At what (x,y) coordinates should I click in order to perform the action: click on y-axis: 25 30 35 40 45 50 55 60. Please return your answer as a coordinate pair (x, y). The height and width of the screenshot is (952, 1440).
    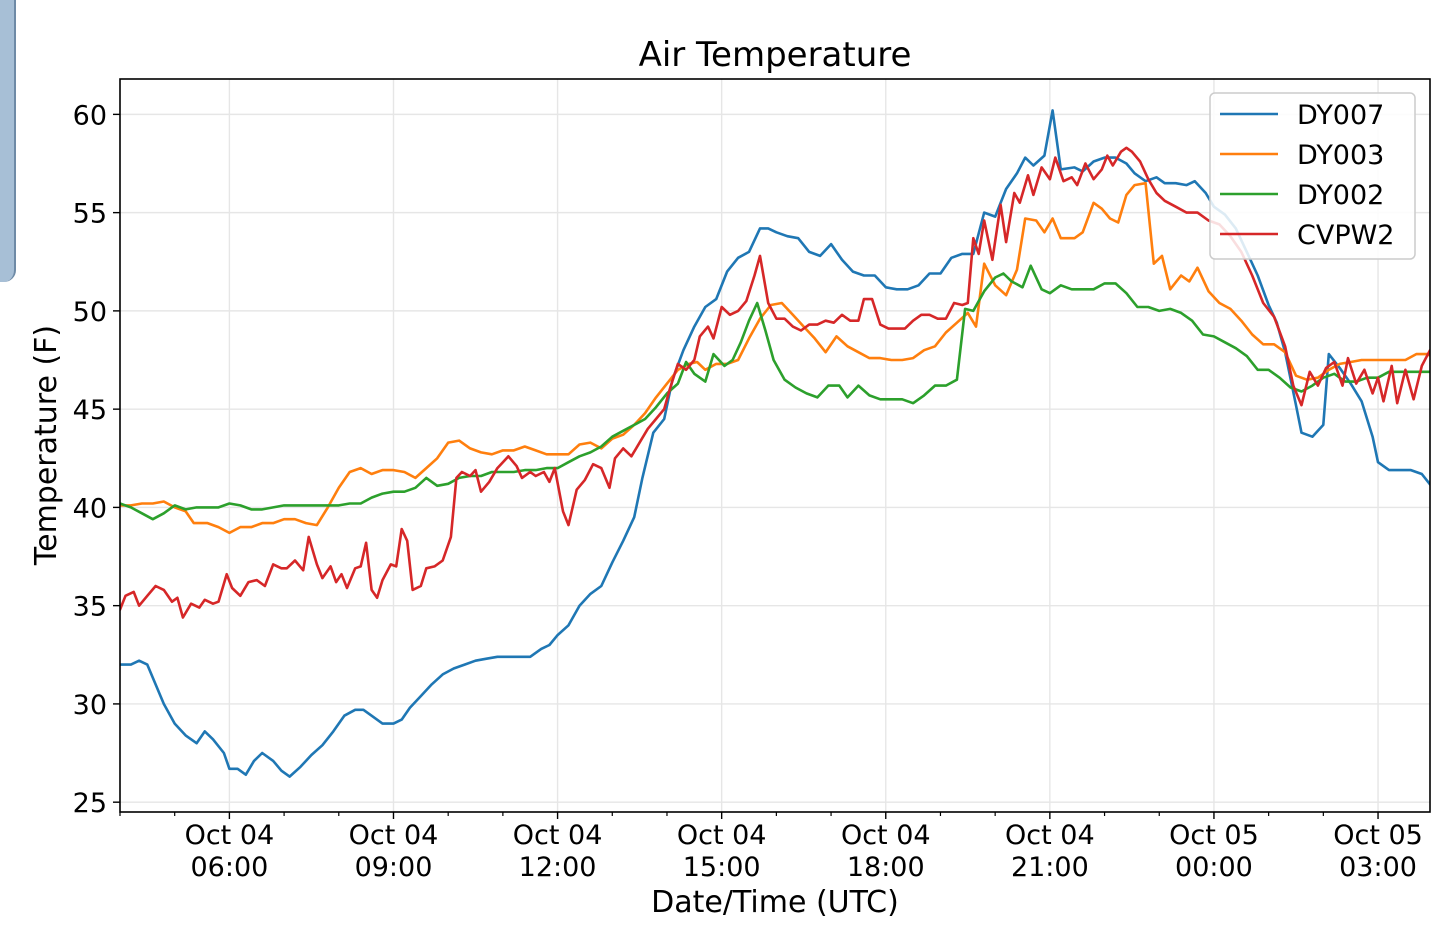
    Looking at the image, I should click on (96, 459).